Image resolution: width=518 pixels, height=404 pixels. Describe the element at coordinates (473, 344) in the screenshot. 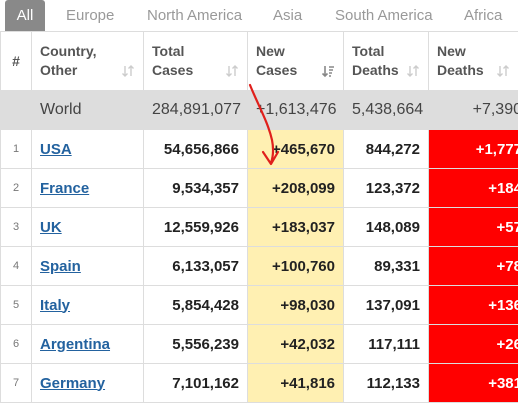

I see `new-deaths-cell: +26` at that location.